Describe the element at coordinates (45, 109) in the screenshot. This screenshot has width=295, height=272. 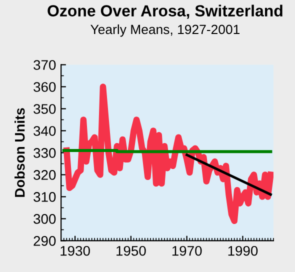
I see `y-tick-label: 350` at that location.